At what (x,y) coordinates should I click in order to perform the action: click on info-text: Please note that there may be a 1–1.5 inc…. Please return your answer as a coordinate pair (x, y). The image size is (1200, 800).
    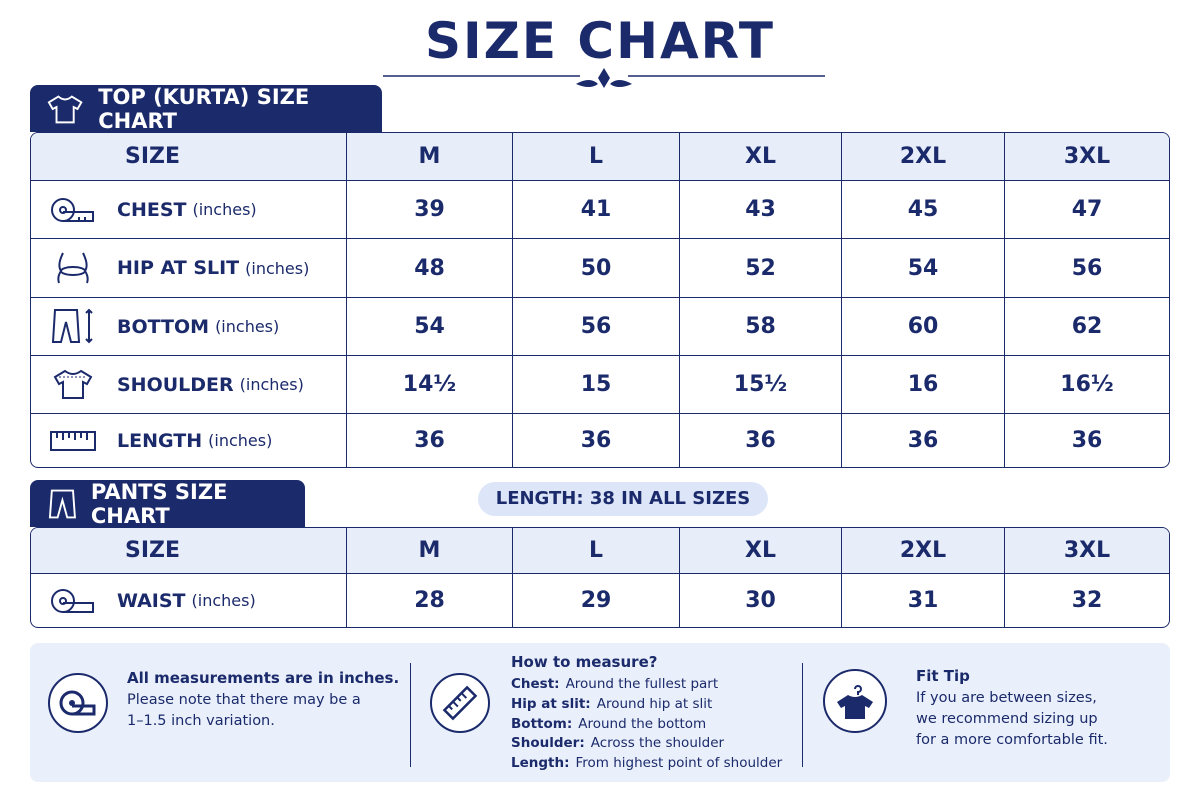
    Looking at the image, I should click on (244, 711).